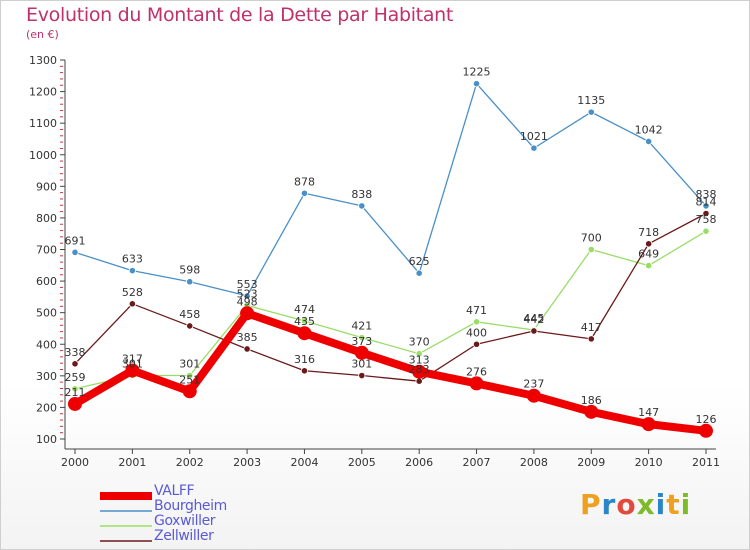 This screenshot has height=550, width=750. What do you see at coordinates (190, 375) in the screenshot?
I see `point-goxwiller-2002` at bounding box center [190, 375].